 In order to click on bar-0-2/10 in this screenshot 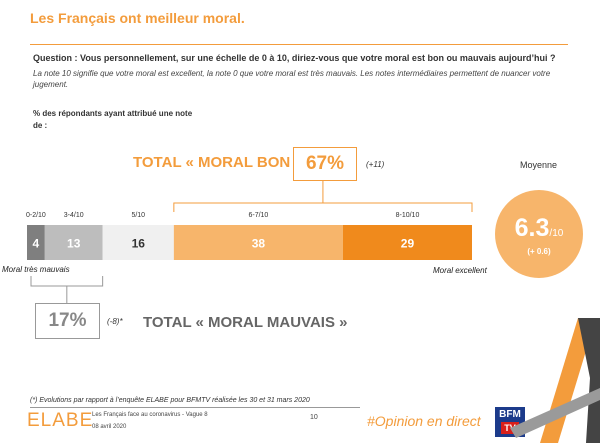, I will do `click(36, 242)`.